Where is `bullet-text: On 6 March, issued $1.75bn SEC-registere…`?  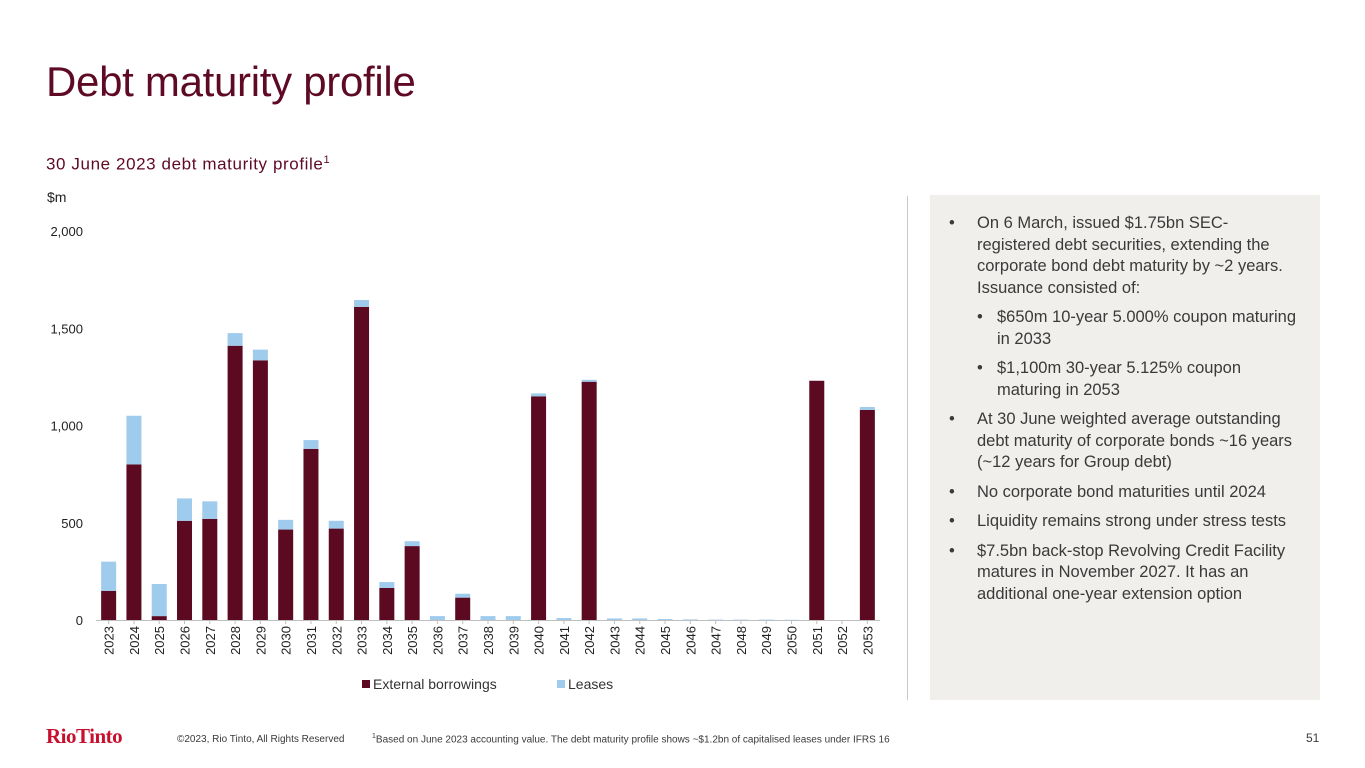
bullet-text: On 6 March, issued $1.75bn SEC-registere… is located at coordinates (1130, 255).